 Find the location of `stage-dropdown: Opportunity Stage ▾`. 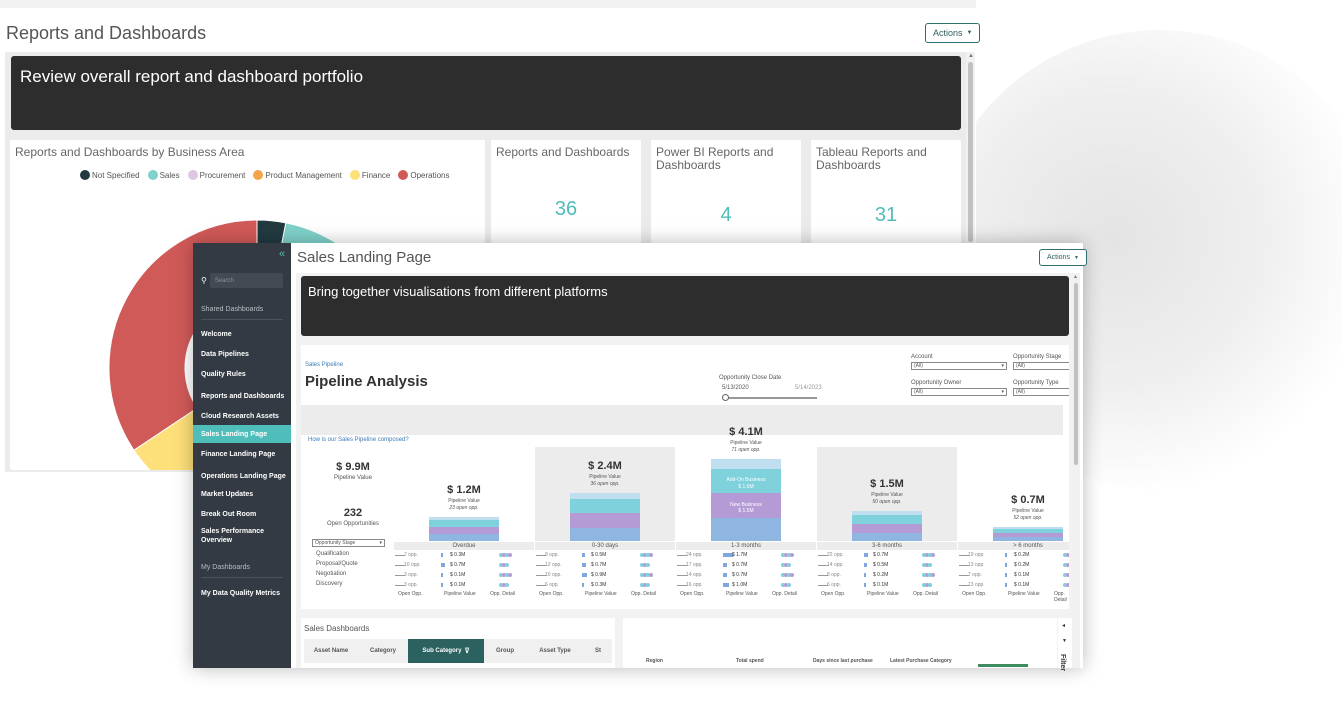

stage-dropdown: Opportunity Stage ▾ is located at coordinates (348, 543).